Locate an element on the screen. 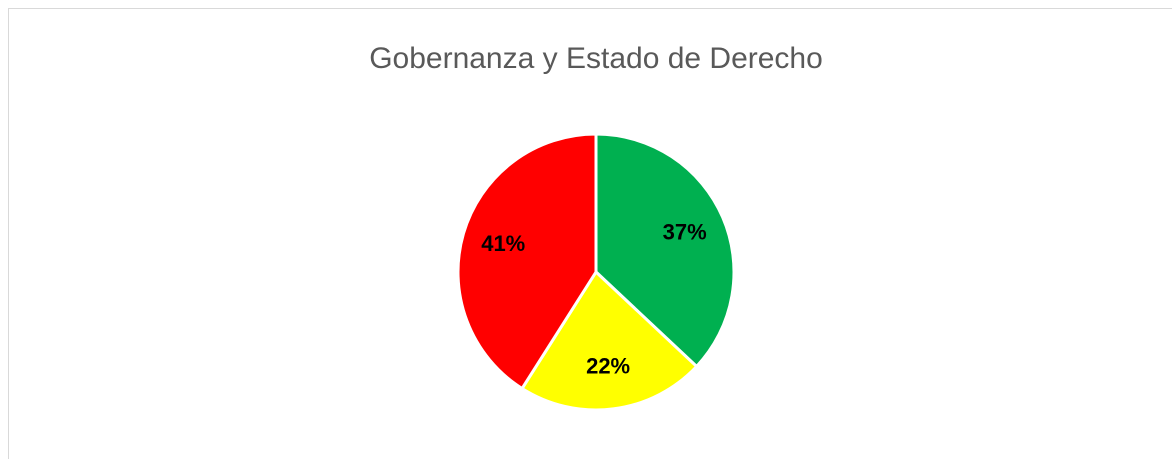  chart-title: Gobernanza y Estado de Derecho is located at coordinates (596, 58).